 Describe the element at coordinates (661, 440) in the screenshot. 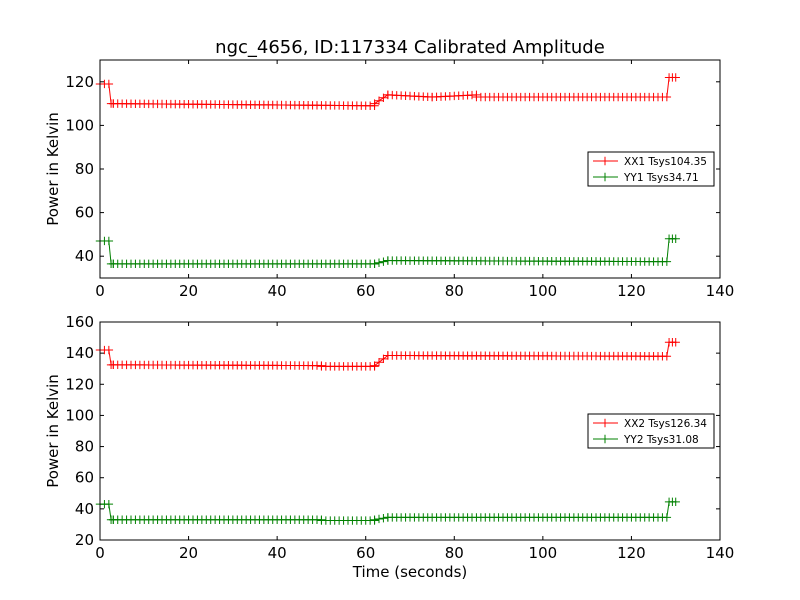

I see `legend-label: YY2 Tsys31.08` at that location.